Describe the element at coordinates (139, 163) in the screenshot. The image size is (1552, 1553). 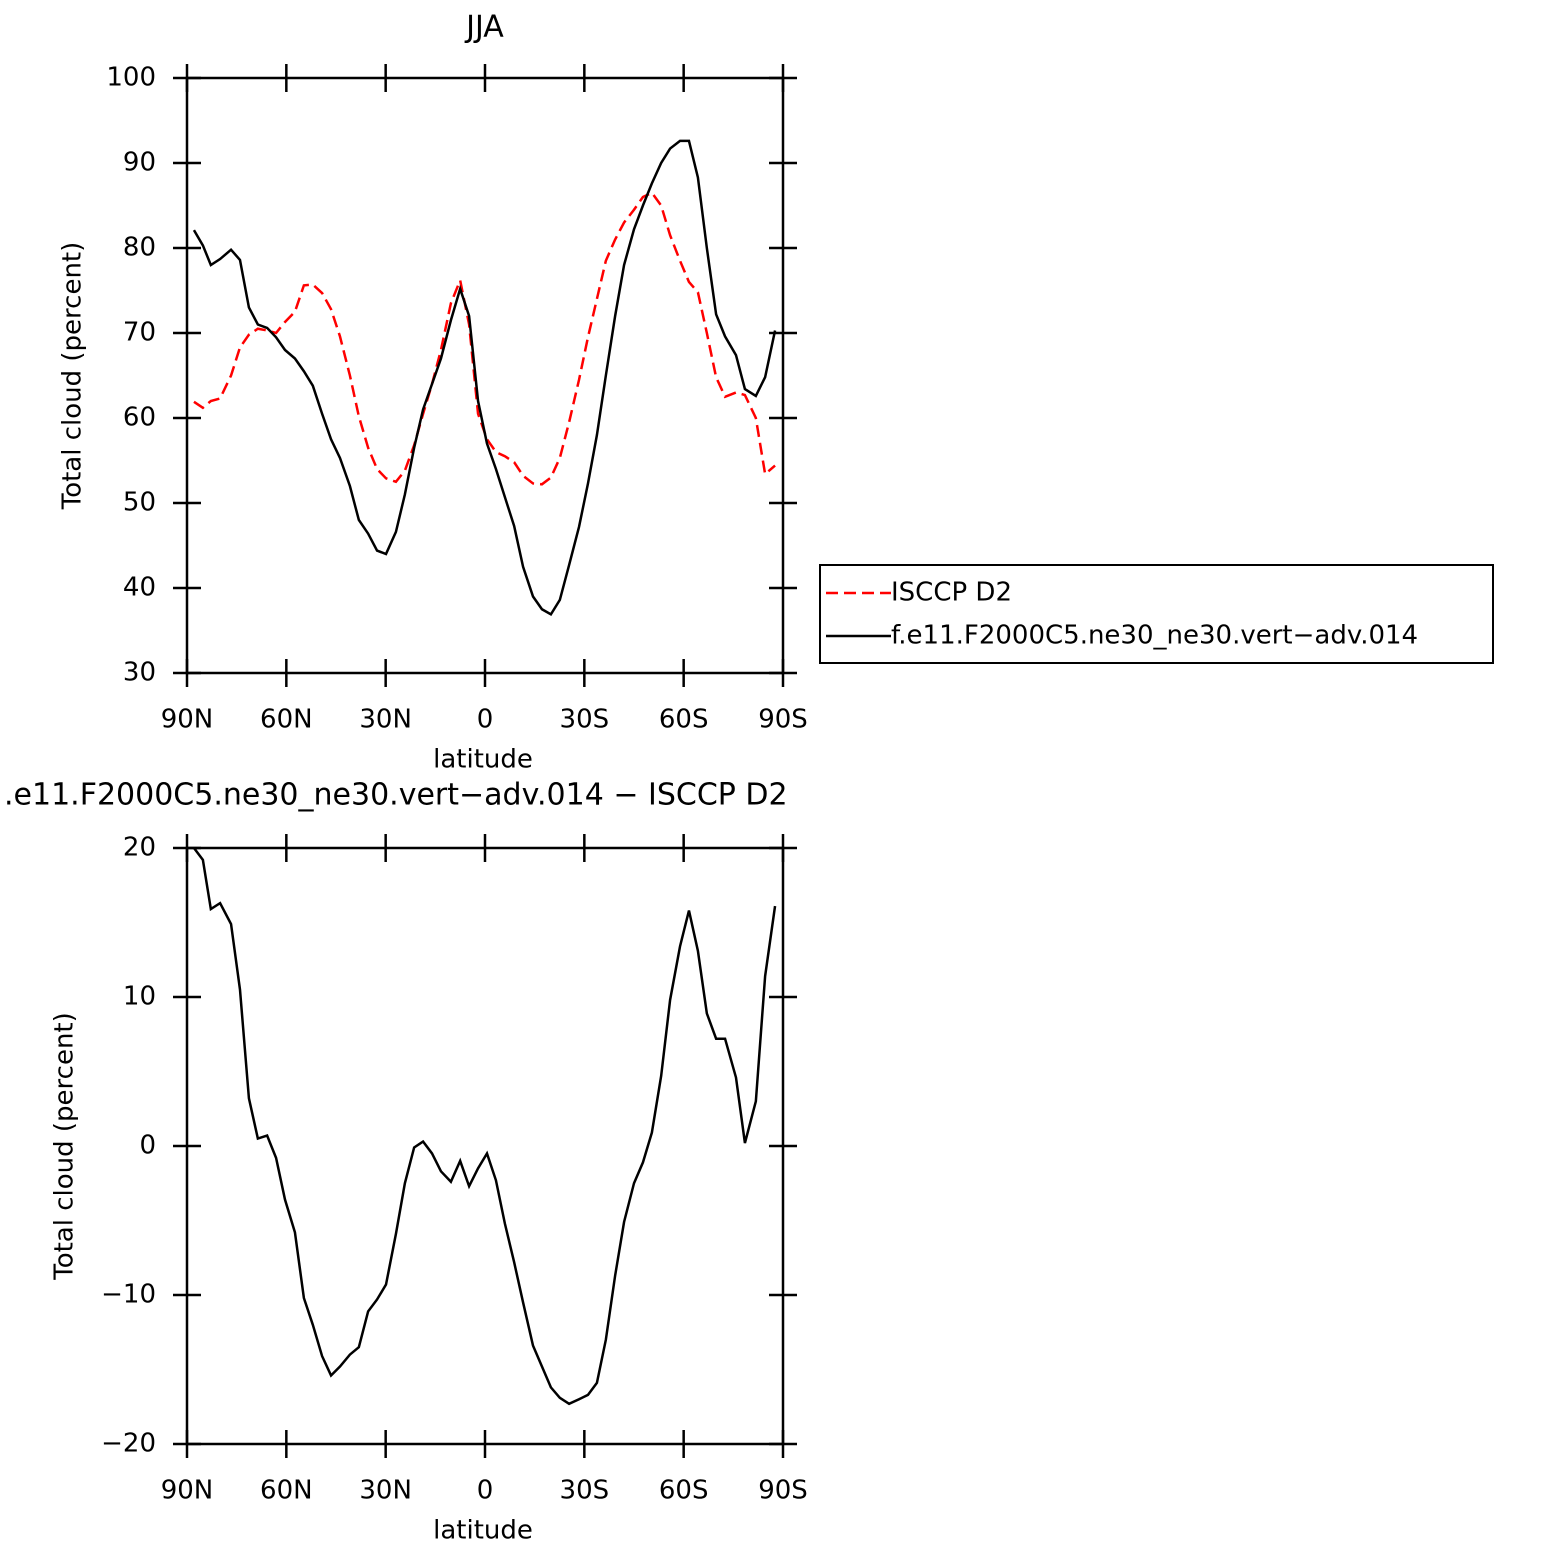
I see `y-tick-label: 90` at that location.